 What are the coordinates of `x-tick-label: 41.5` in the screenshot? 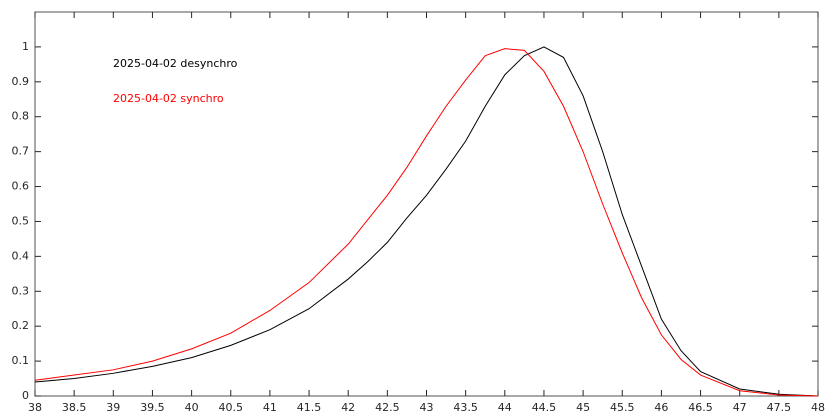 It's located at (309, 407).